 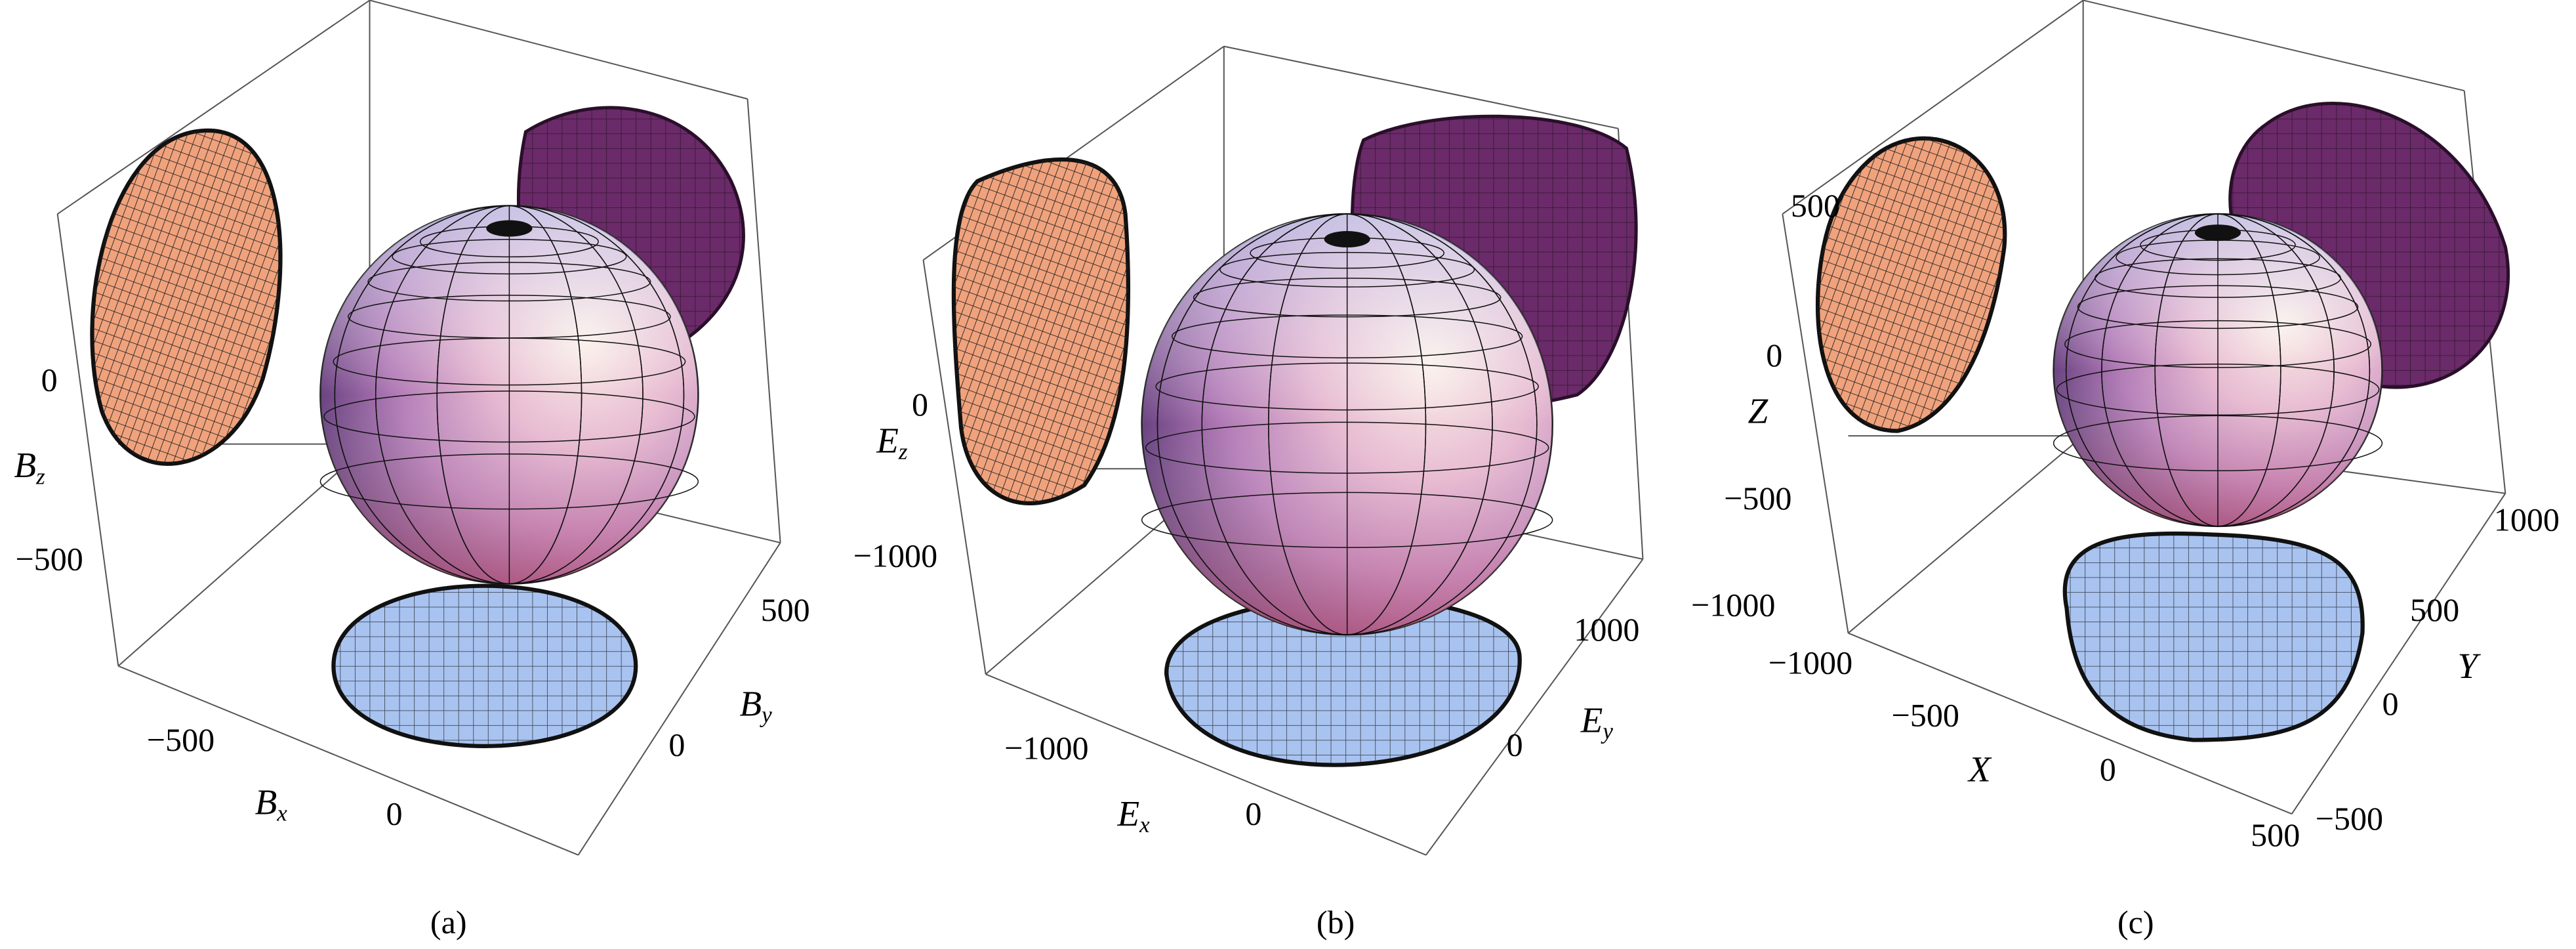 What do you see at coordinates (1336, 922) in the screenshot?
I see `caption: (b)` at bounding box center [1336, 922].